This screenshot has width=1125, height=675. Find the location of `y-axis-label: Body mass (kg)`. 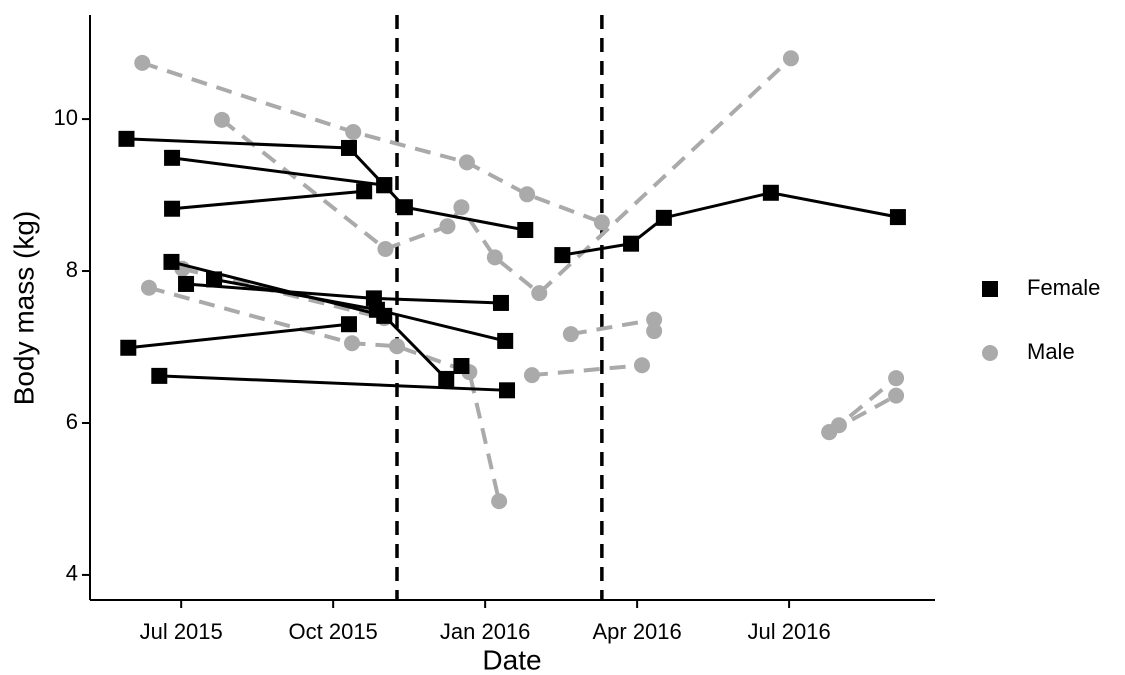

y-axis-label: Body mass (kg) is located at coordinates (23, 308).